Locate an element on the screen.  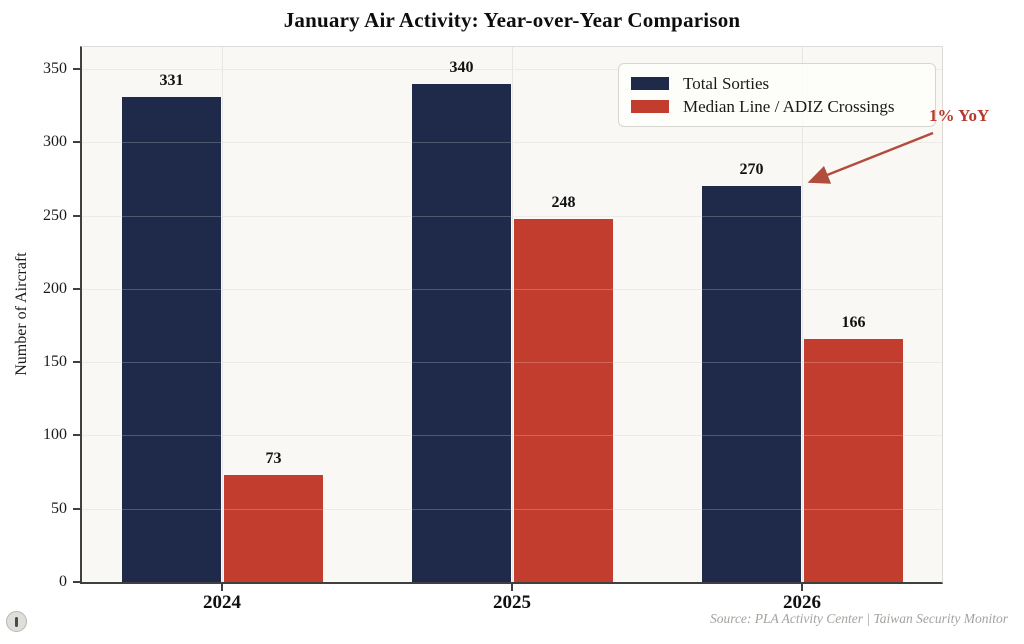
info-icon is located at coordinates (16, 621).